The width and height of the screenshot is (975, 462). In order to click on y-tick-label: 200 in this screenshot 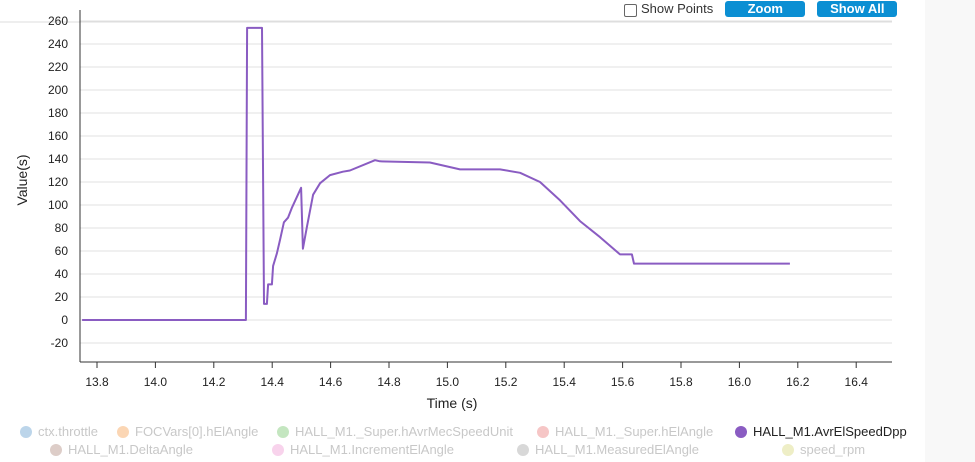, I will do `click(58, 90)`.